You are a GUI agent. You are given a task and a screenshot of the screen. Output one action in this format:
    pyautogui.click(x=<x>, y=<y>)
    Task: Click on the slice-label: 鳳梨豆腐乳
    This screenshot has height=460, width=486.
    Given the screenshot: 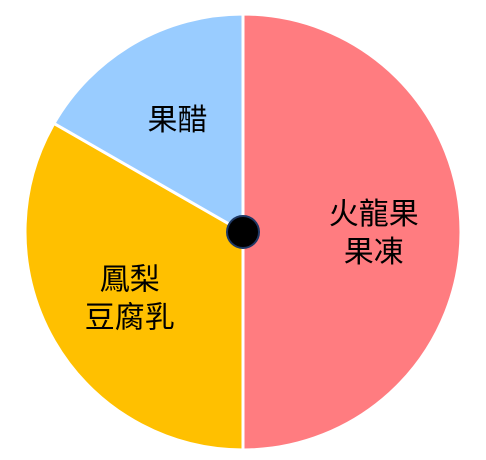 What is the action you would take?
    pyautogui.click(x=130, y=299)
    